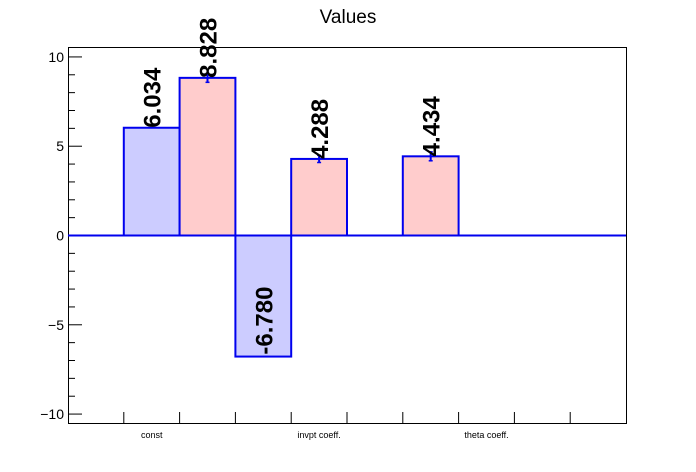  What do you see at coordinates (56, 325) in the screenshot?
I see `y-tick-label: −5` at bounding box center [56, 325].